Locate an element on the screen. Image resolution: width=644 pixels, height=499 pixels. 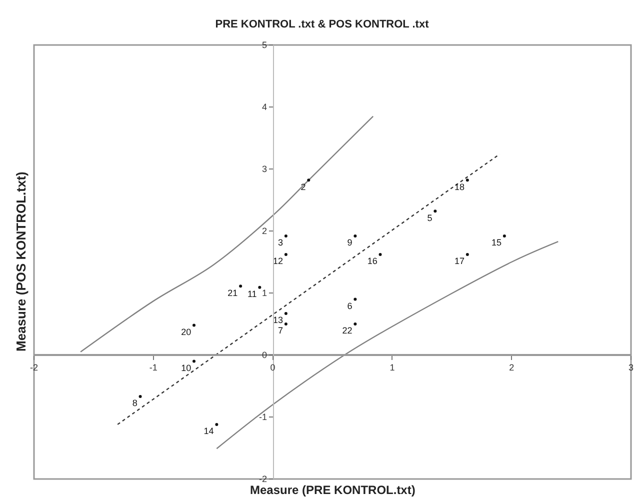
y-tick-label: -2 is located at coordinates (262, 479).